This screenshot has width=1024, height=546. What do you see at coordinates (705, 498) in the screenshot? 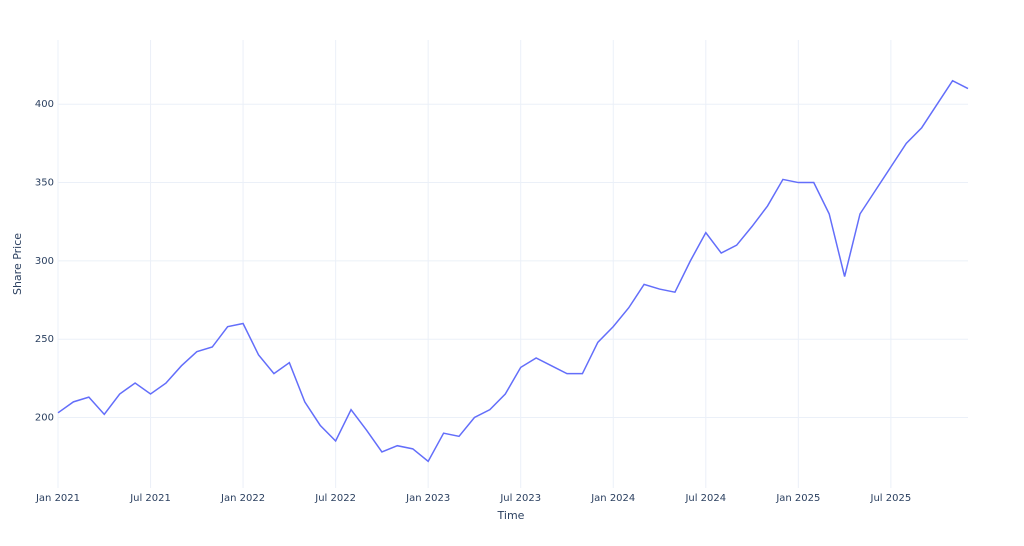
I see `x-tick-label: Jul 2024` at bounding box center [705, 498].